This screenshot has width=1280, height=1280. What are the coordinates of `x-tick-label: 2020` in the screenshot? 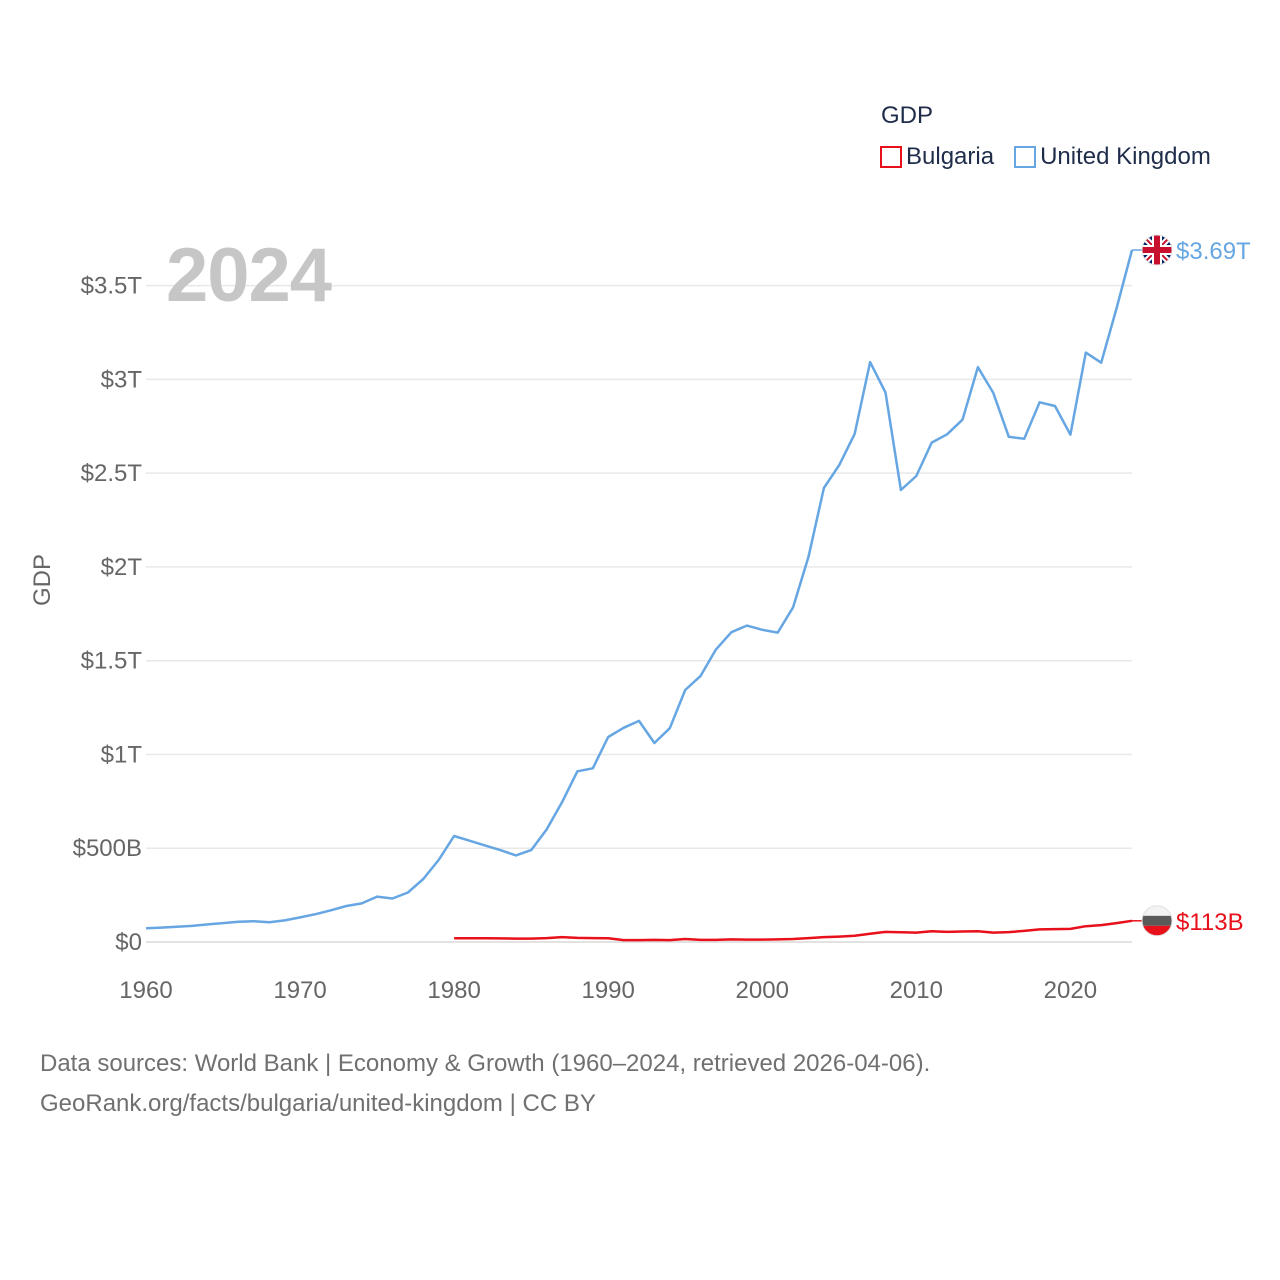 It's located at (1070, 990).